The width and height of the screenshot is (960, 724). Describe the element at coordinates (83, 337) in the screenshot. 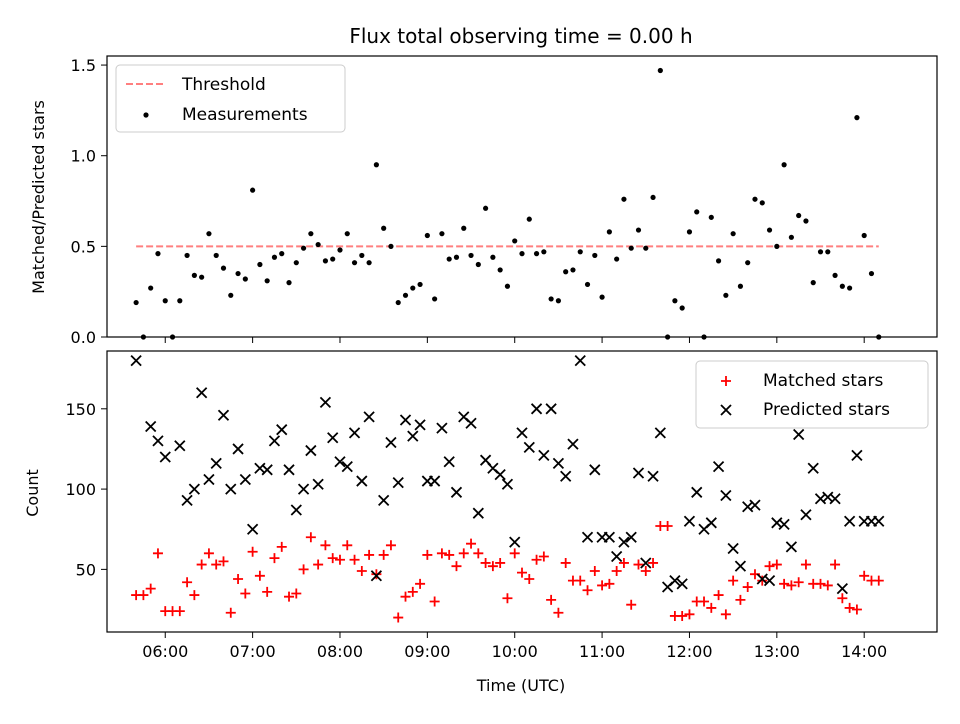

I see `top-y-tick-label: 0.0` at that location.